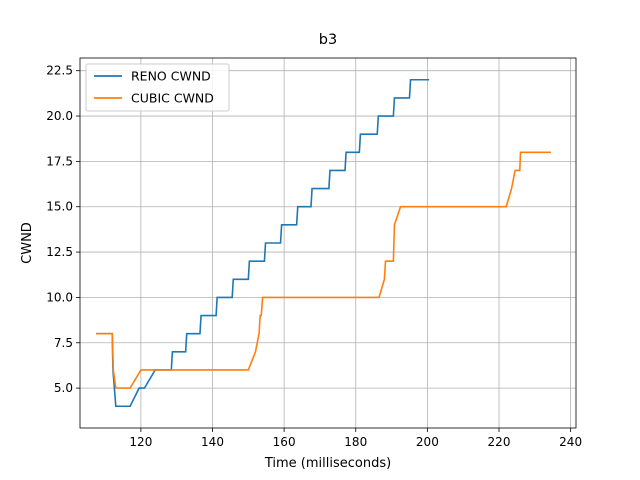  Describe the element at coordinates (171, 76) in the screenshot. I see `legend-label-reno: RENO CWND` at that location.